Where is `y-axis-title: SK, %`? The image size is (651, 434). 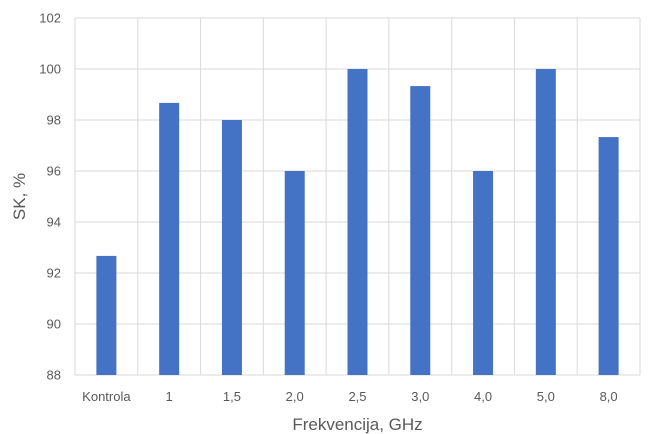 y-axis-title: SK, % is located at coordinates (19, 196).